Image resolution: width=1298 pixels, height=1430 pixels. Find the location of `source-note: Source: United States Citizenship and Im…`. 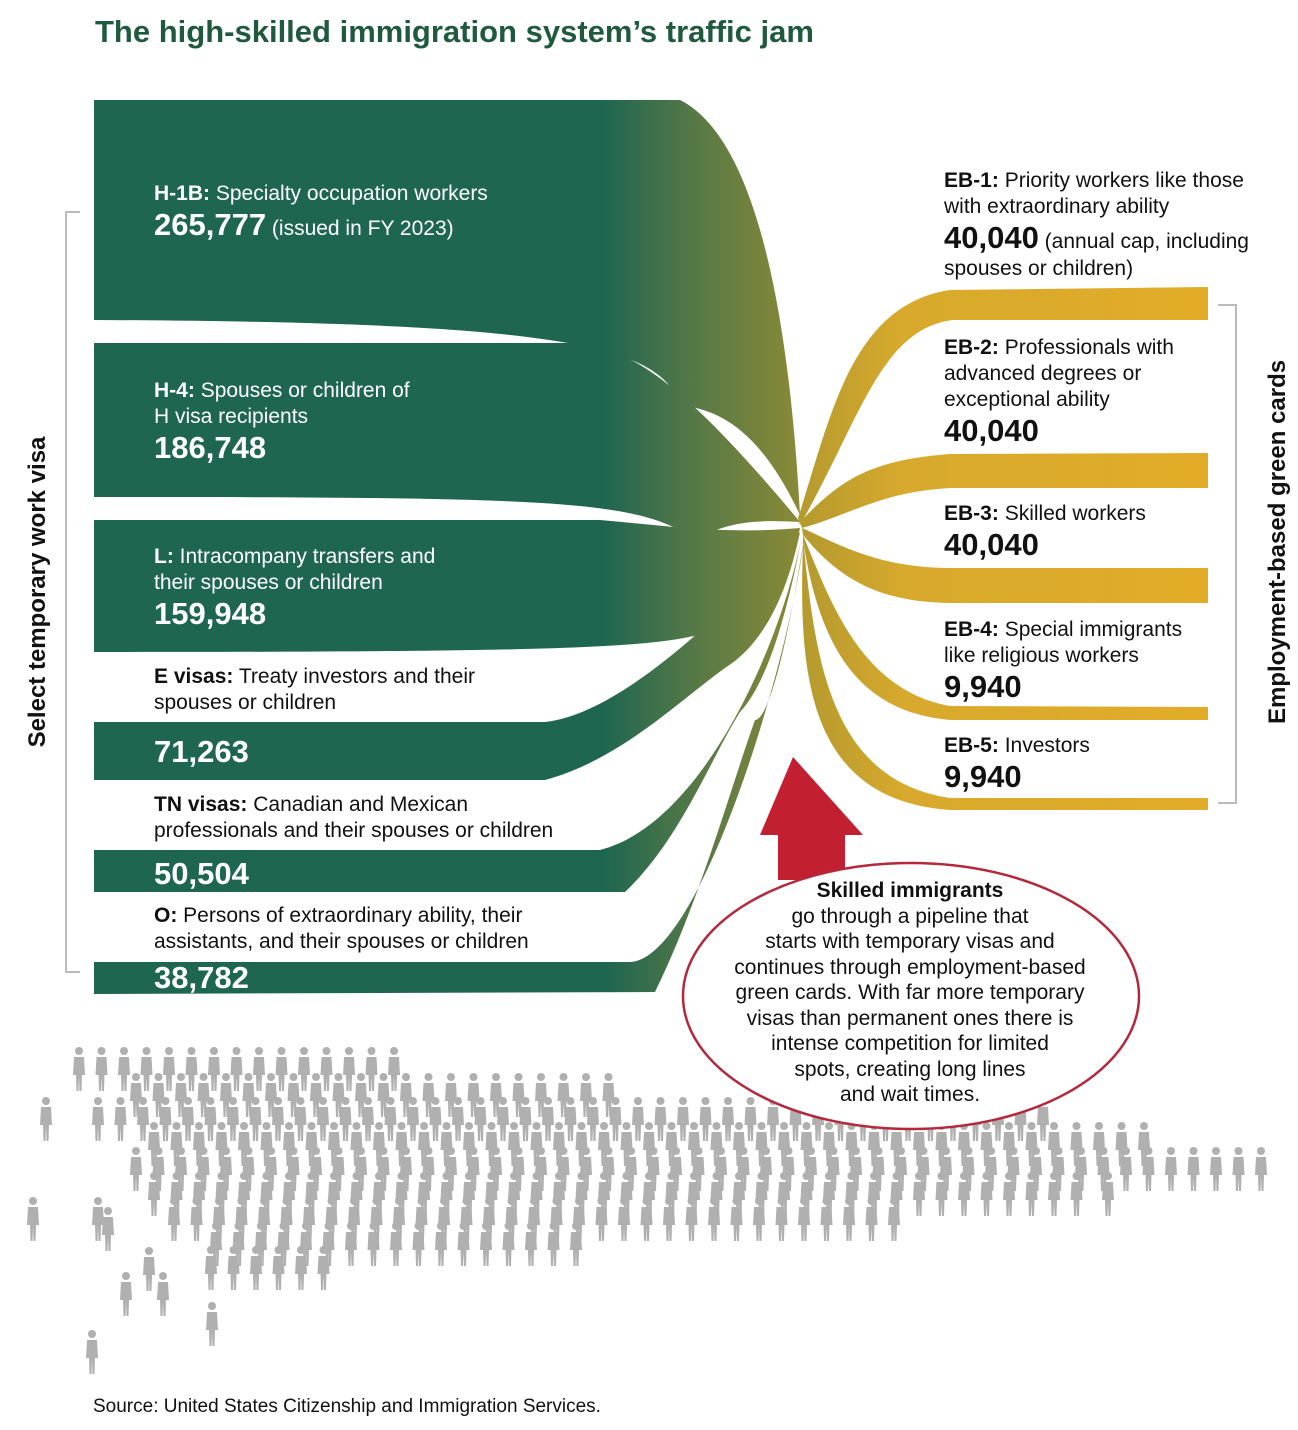

source-note: Source: United States Citizenship and Im… is located at coordinates (347, 1406).